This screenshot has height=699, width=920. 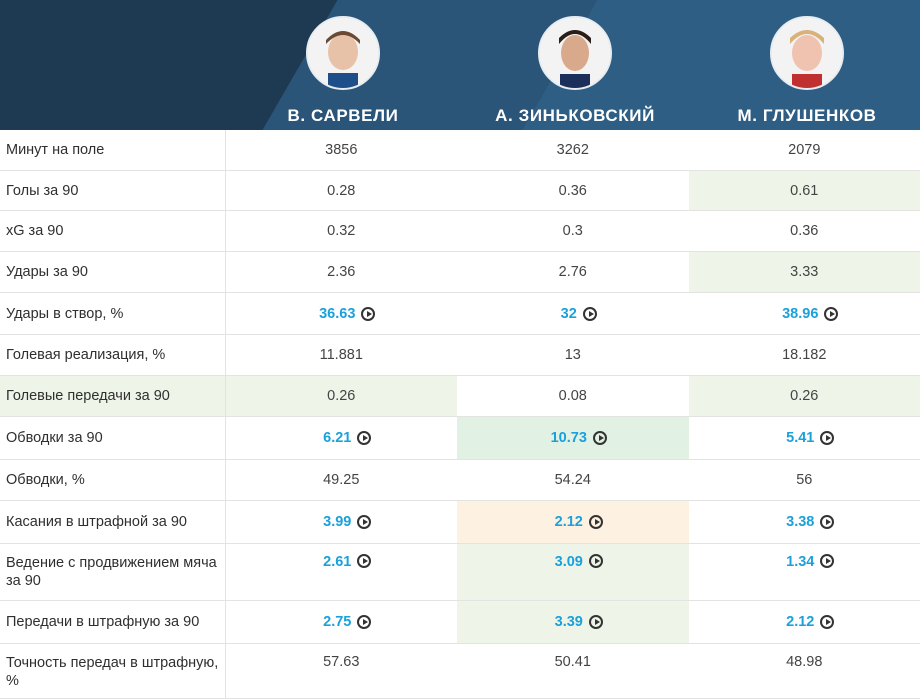 I want to click on stat-cell: 50.41, so click(x=573, y=671).